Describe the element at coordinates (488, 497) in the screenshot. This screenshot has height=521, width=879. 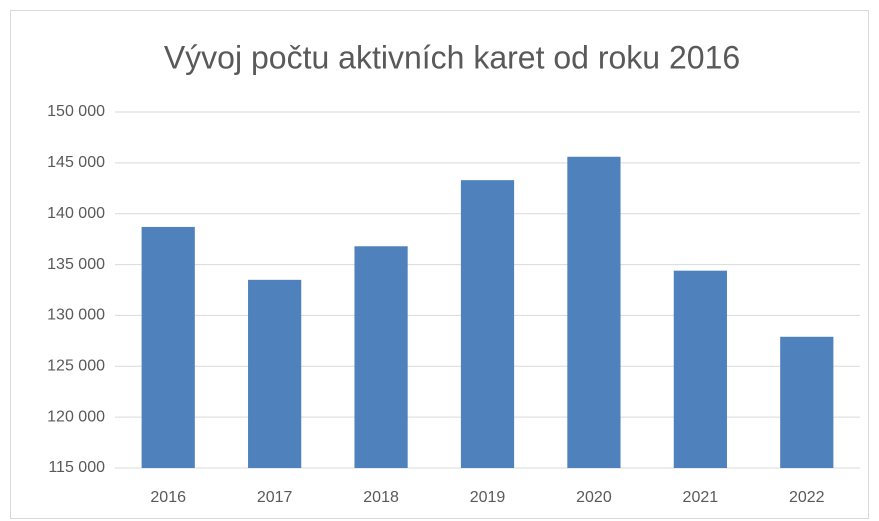
I see `x-tick-label: 2019` at that location.